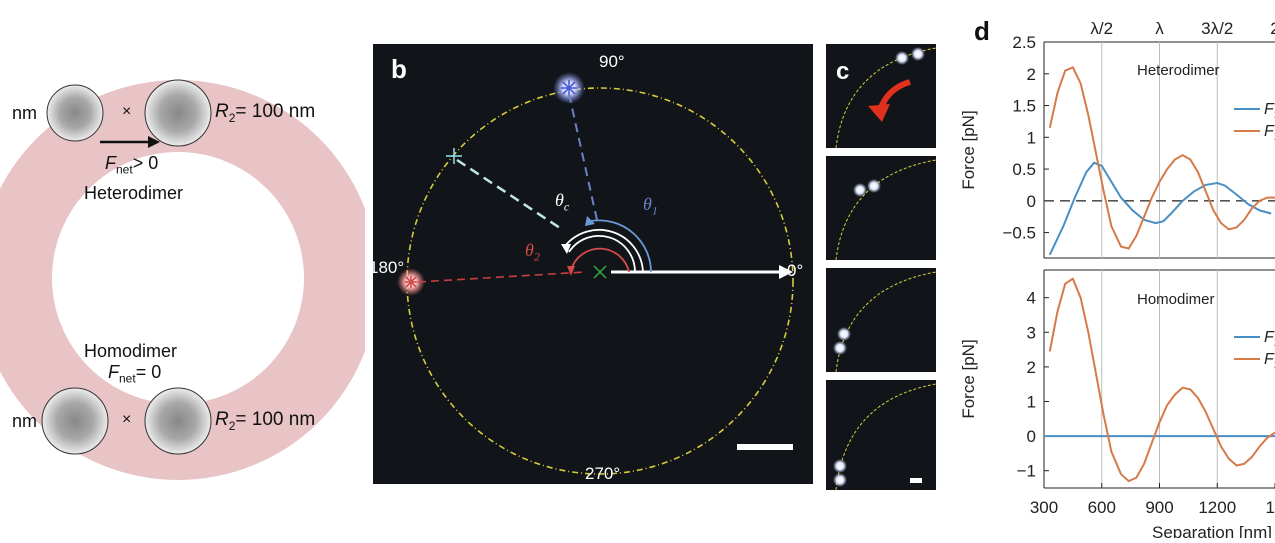  Describe the element at coordinates (982, 31) in the screenshot. I see `panel-d-label: d` at that location.